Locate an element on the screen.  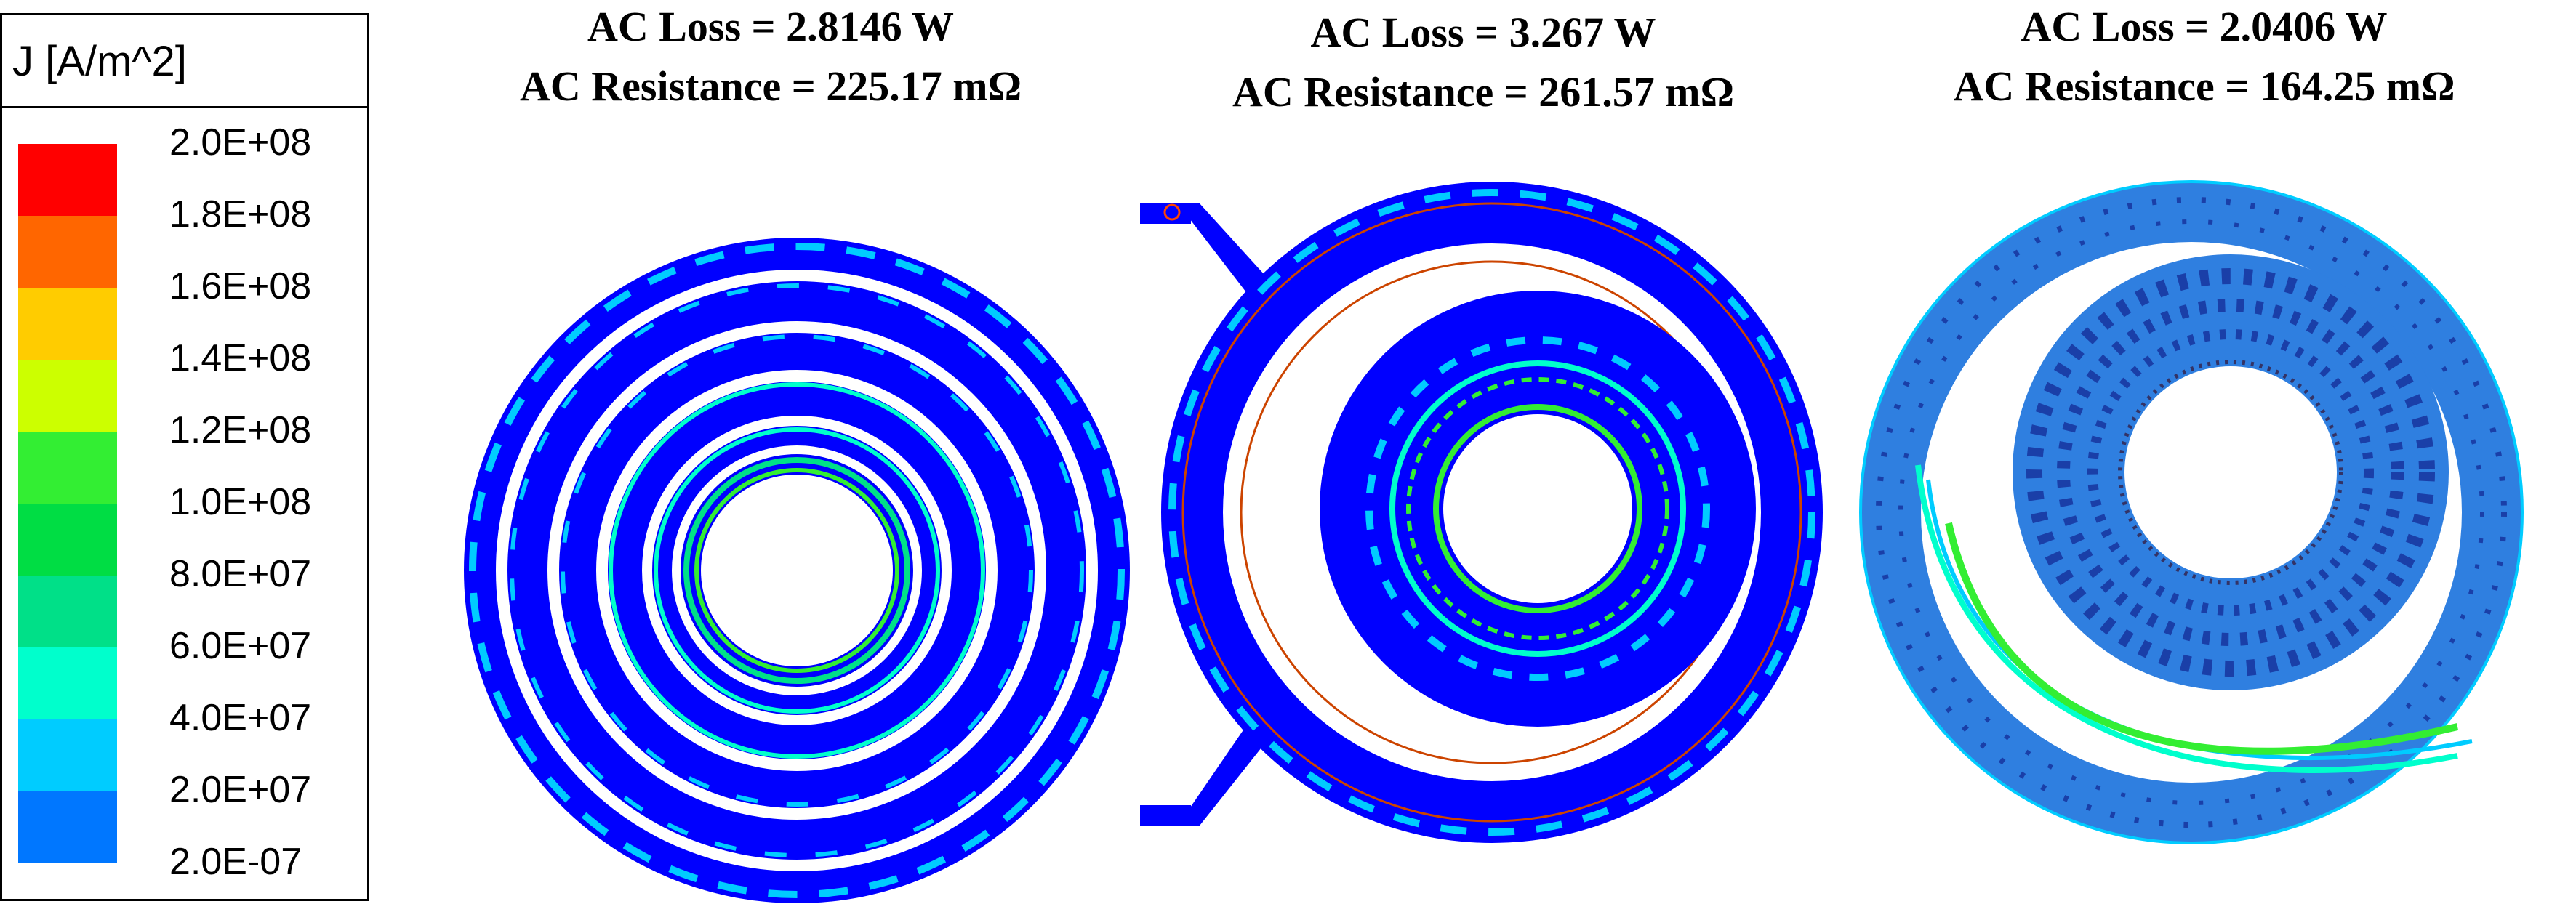
strand-pattern is located at coordinates (2230, 472).